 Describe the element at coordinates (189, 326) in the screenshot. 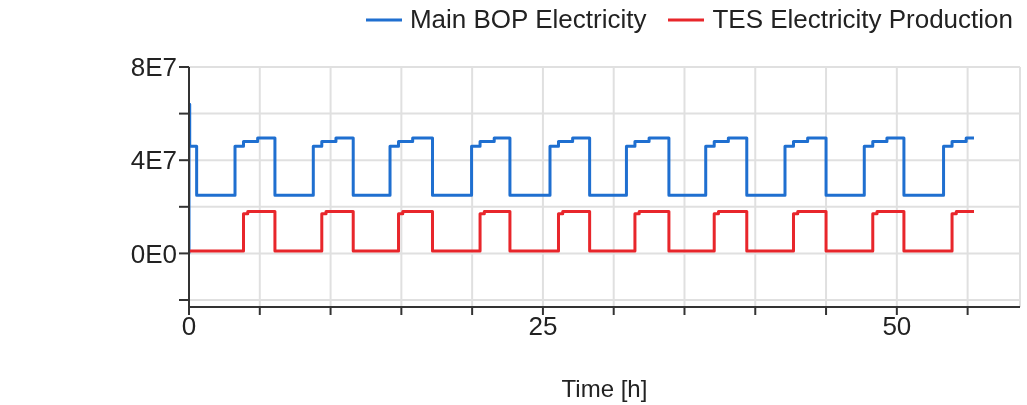

I see `x-tick-label: 0` at that location.